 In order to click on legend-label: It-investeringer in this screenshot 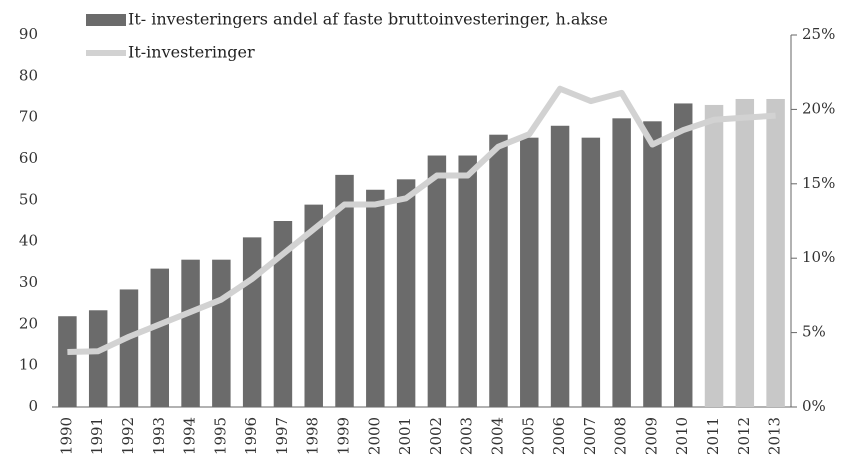, I will do `click(191, 52)`.